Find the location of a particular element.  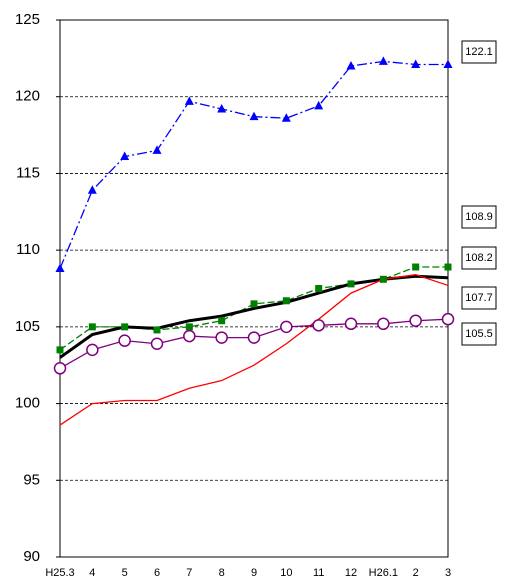

x-tick-label: 2 is located at coordinates (416, 573).